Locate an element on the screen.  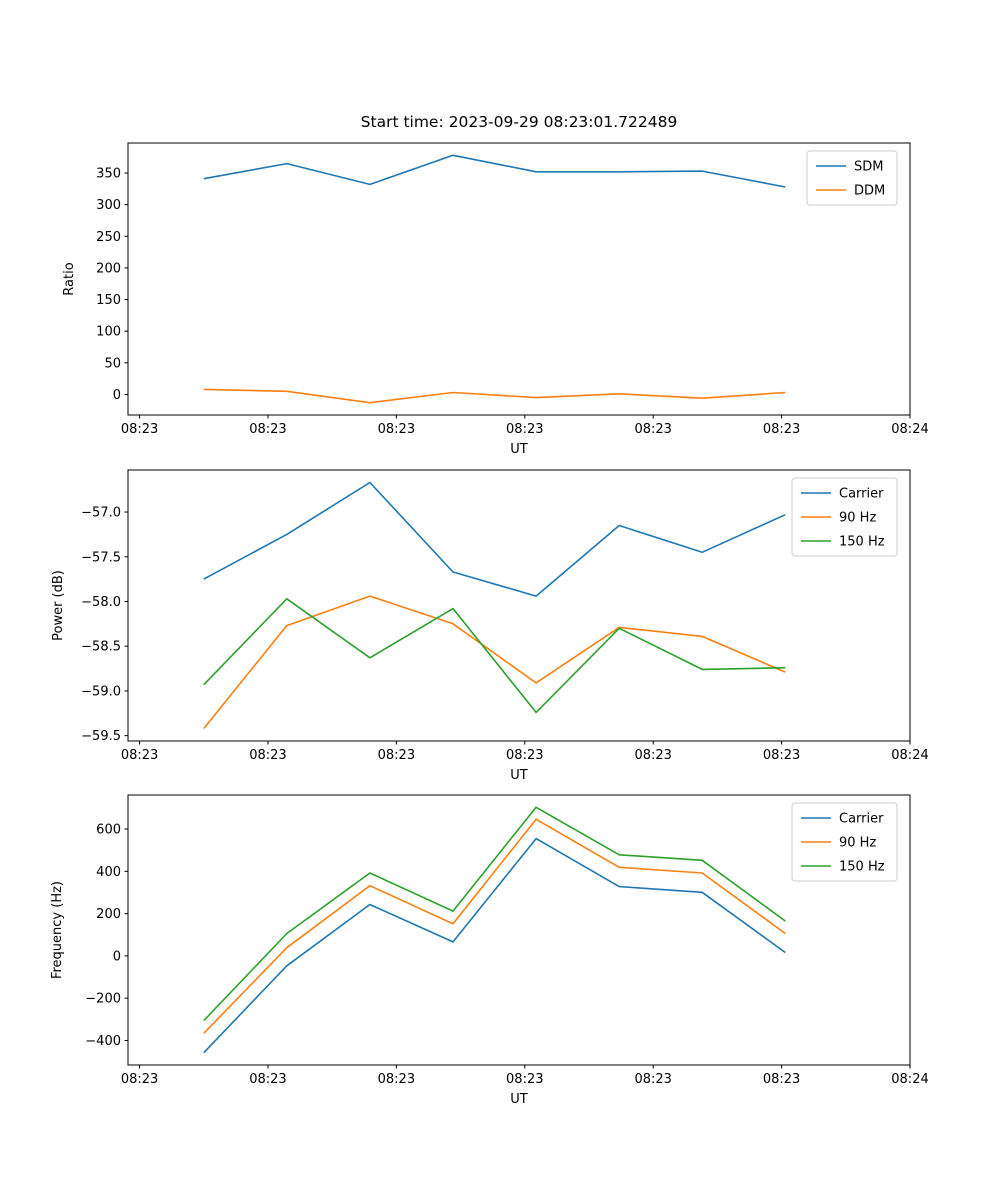
y-tick-label: −400 is located at coordinates (103, 1041).